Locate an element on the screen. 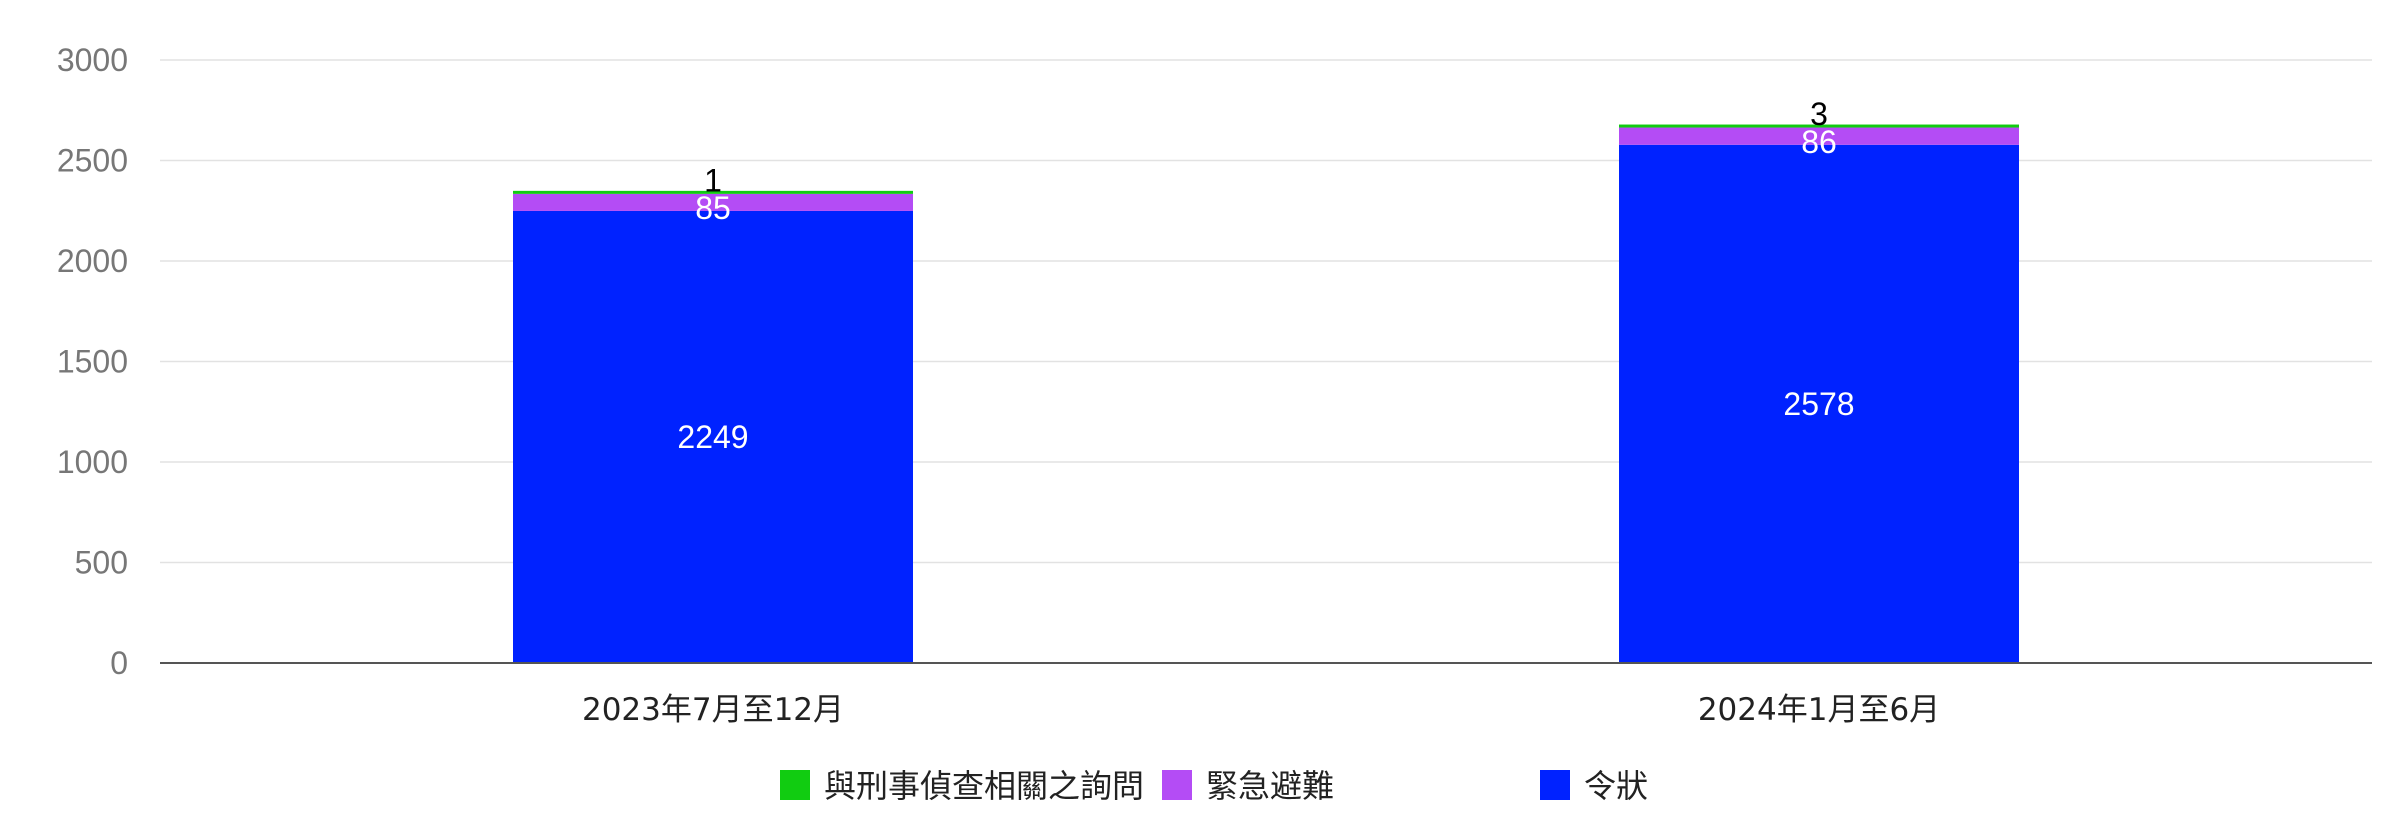 This screenshot has width=2400, height=840. data-label: 86 is located at coordinates (1819, 142).